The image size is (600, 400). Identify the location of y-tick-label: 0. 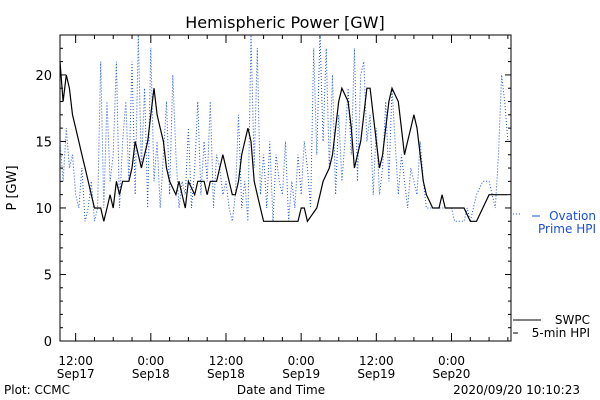
(48, 342).